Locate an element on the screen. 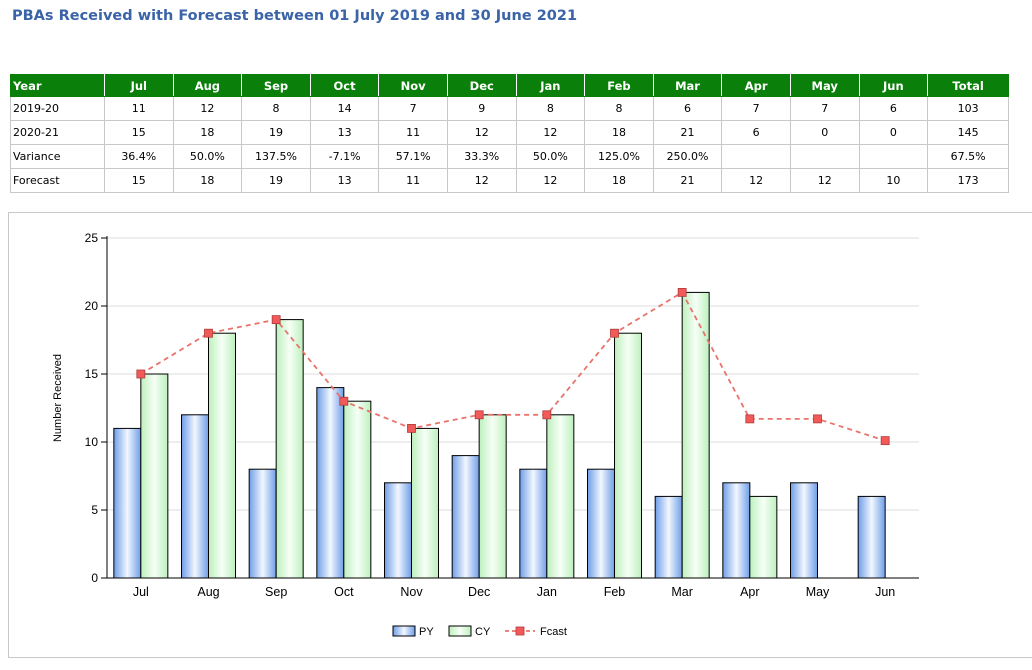 This screenshot has width=1032, height=670. table-cell: 2020-21 is located at coordinates (57, 132).